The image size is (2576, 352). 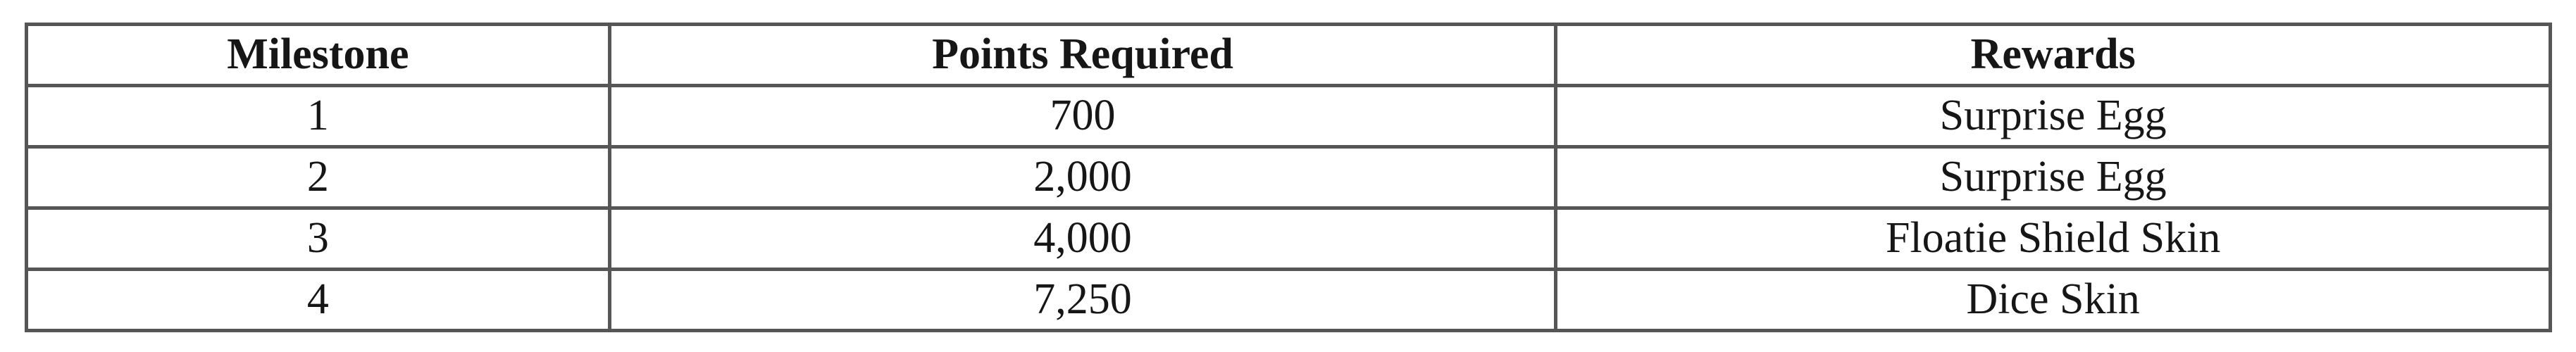 What do you see at coordinates (318, 55) in the screenshot?
I see `column-header-milestone: Milestone` at bounding box center [318, 55].